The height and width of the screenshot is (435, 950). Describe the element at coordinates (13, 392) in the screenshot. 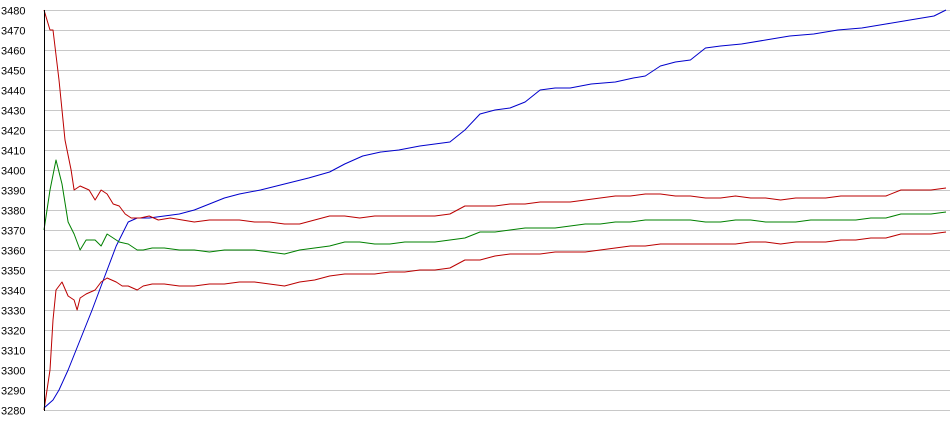

I see `y-tick-label: 3290` at that location.